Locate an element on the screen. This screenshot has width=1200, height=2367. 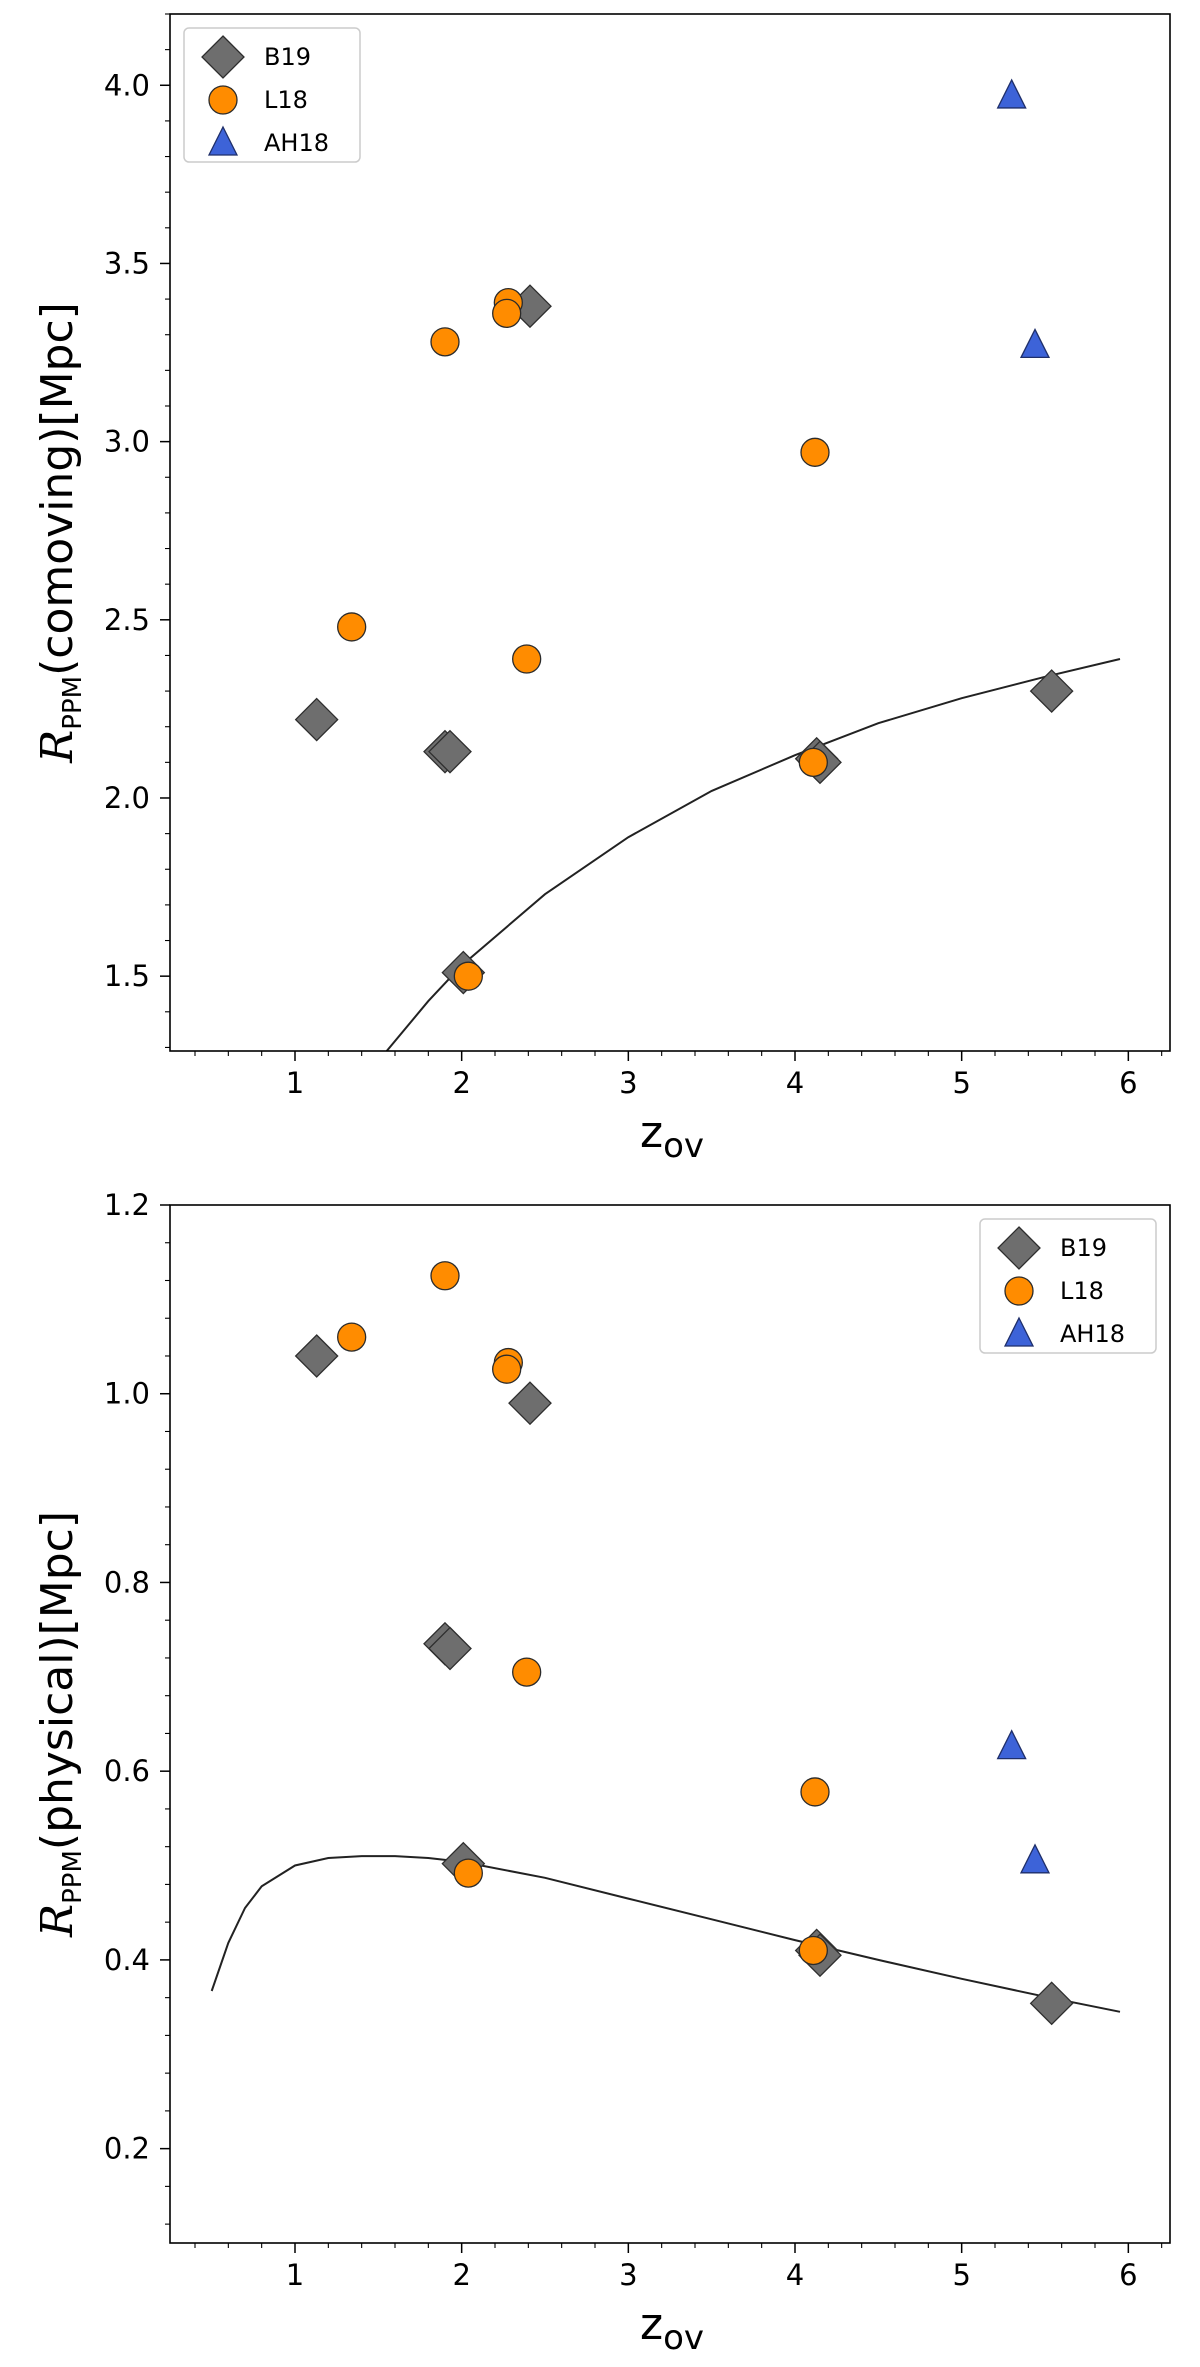
y-tick-label: 3.5 is located at coordinates (127, 263).